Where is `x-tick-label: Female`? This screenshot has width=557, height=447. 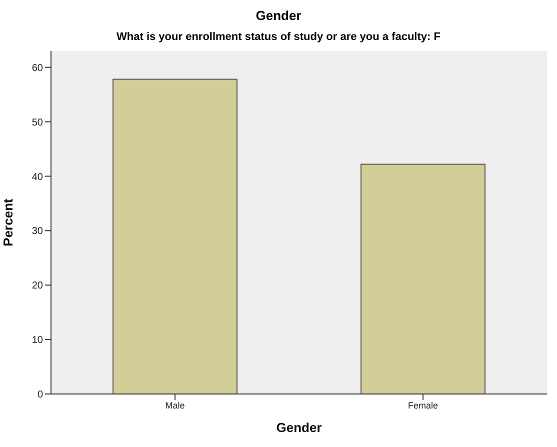 x-tick-label: Female is located at coordinates (423, 405).